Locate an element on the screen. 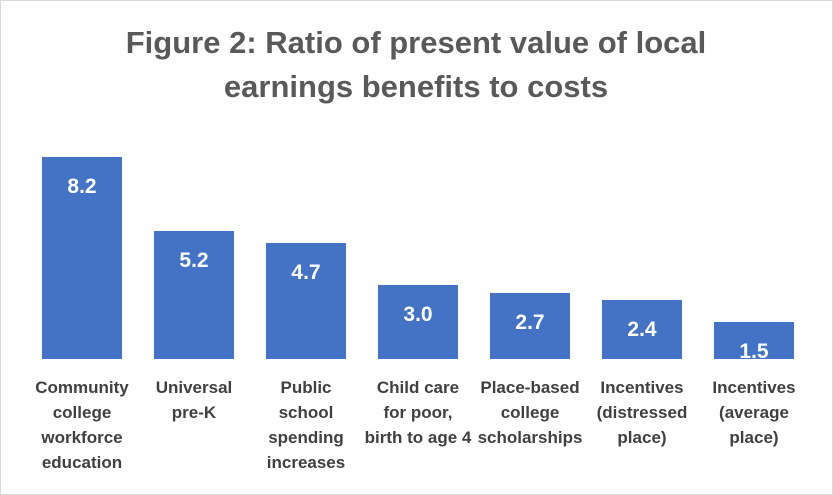 This screenshot has height=495, width=833. x-tick-label: Community college workforce education is located at coordinates (82, 425).